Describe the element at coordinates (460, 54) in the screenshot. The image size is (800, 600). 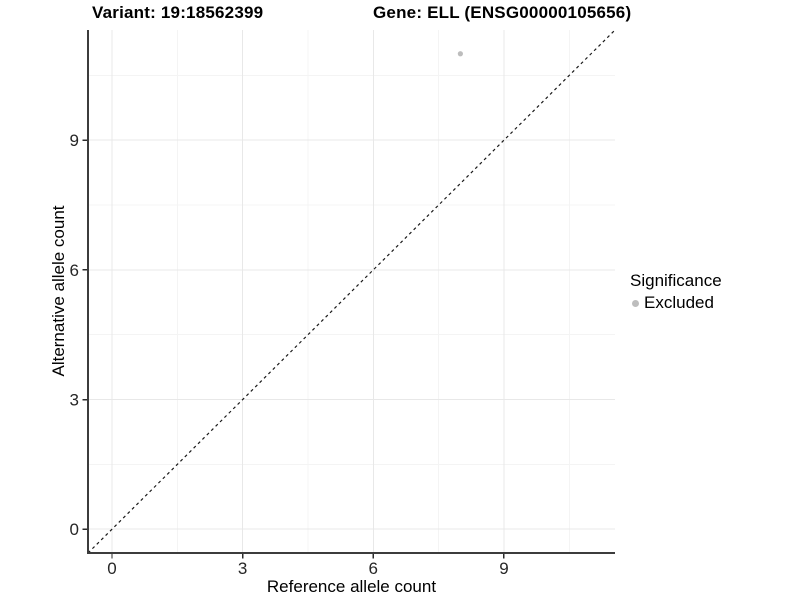
I see `data-point` at that location.